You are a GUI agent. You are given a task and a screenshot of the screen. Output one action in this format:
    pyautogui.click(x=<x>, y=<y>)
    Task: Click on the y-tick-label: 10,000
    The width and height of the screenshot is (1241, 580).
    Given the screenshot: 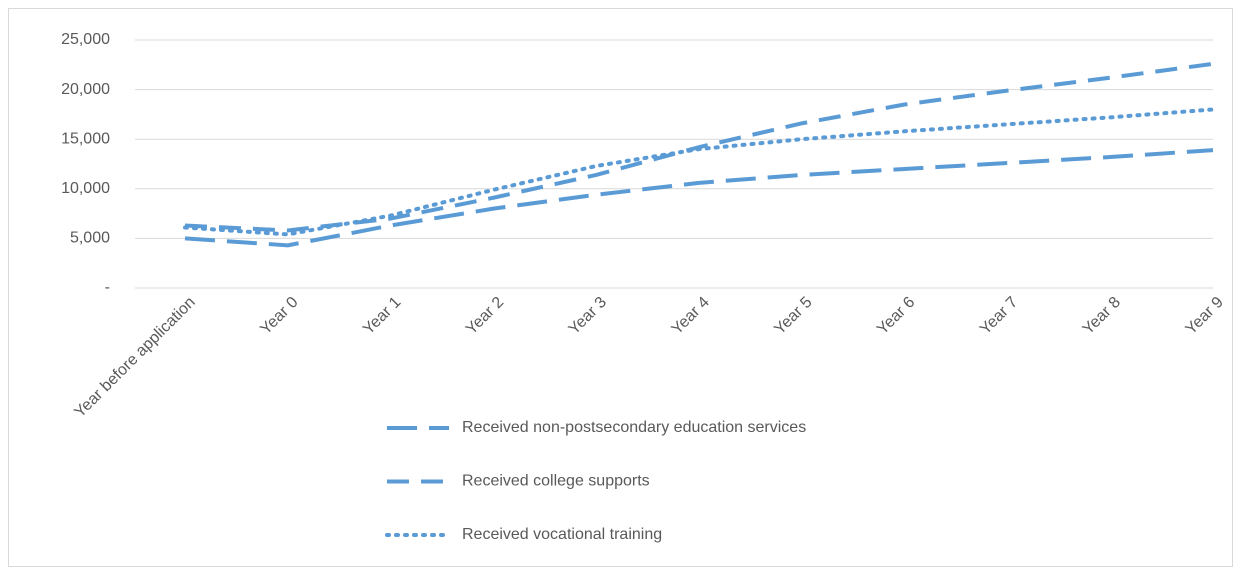 What is the action you would take?
    pyautogui.click(x=85, y=188)
    